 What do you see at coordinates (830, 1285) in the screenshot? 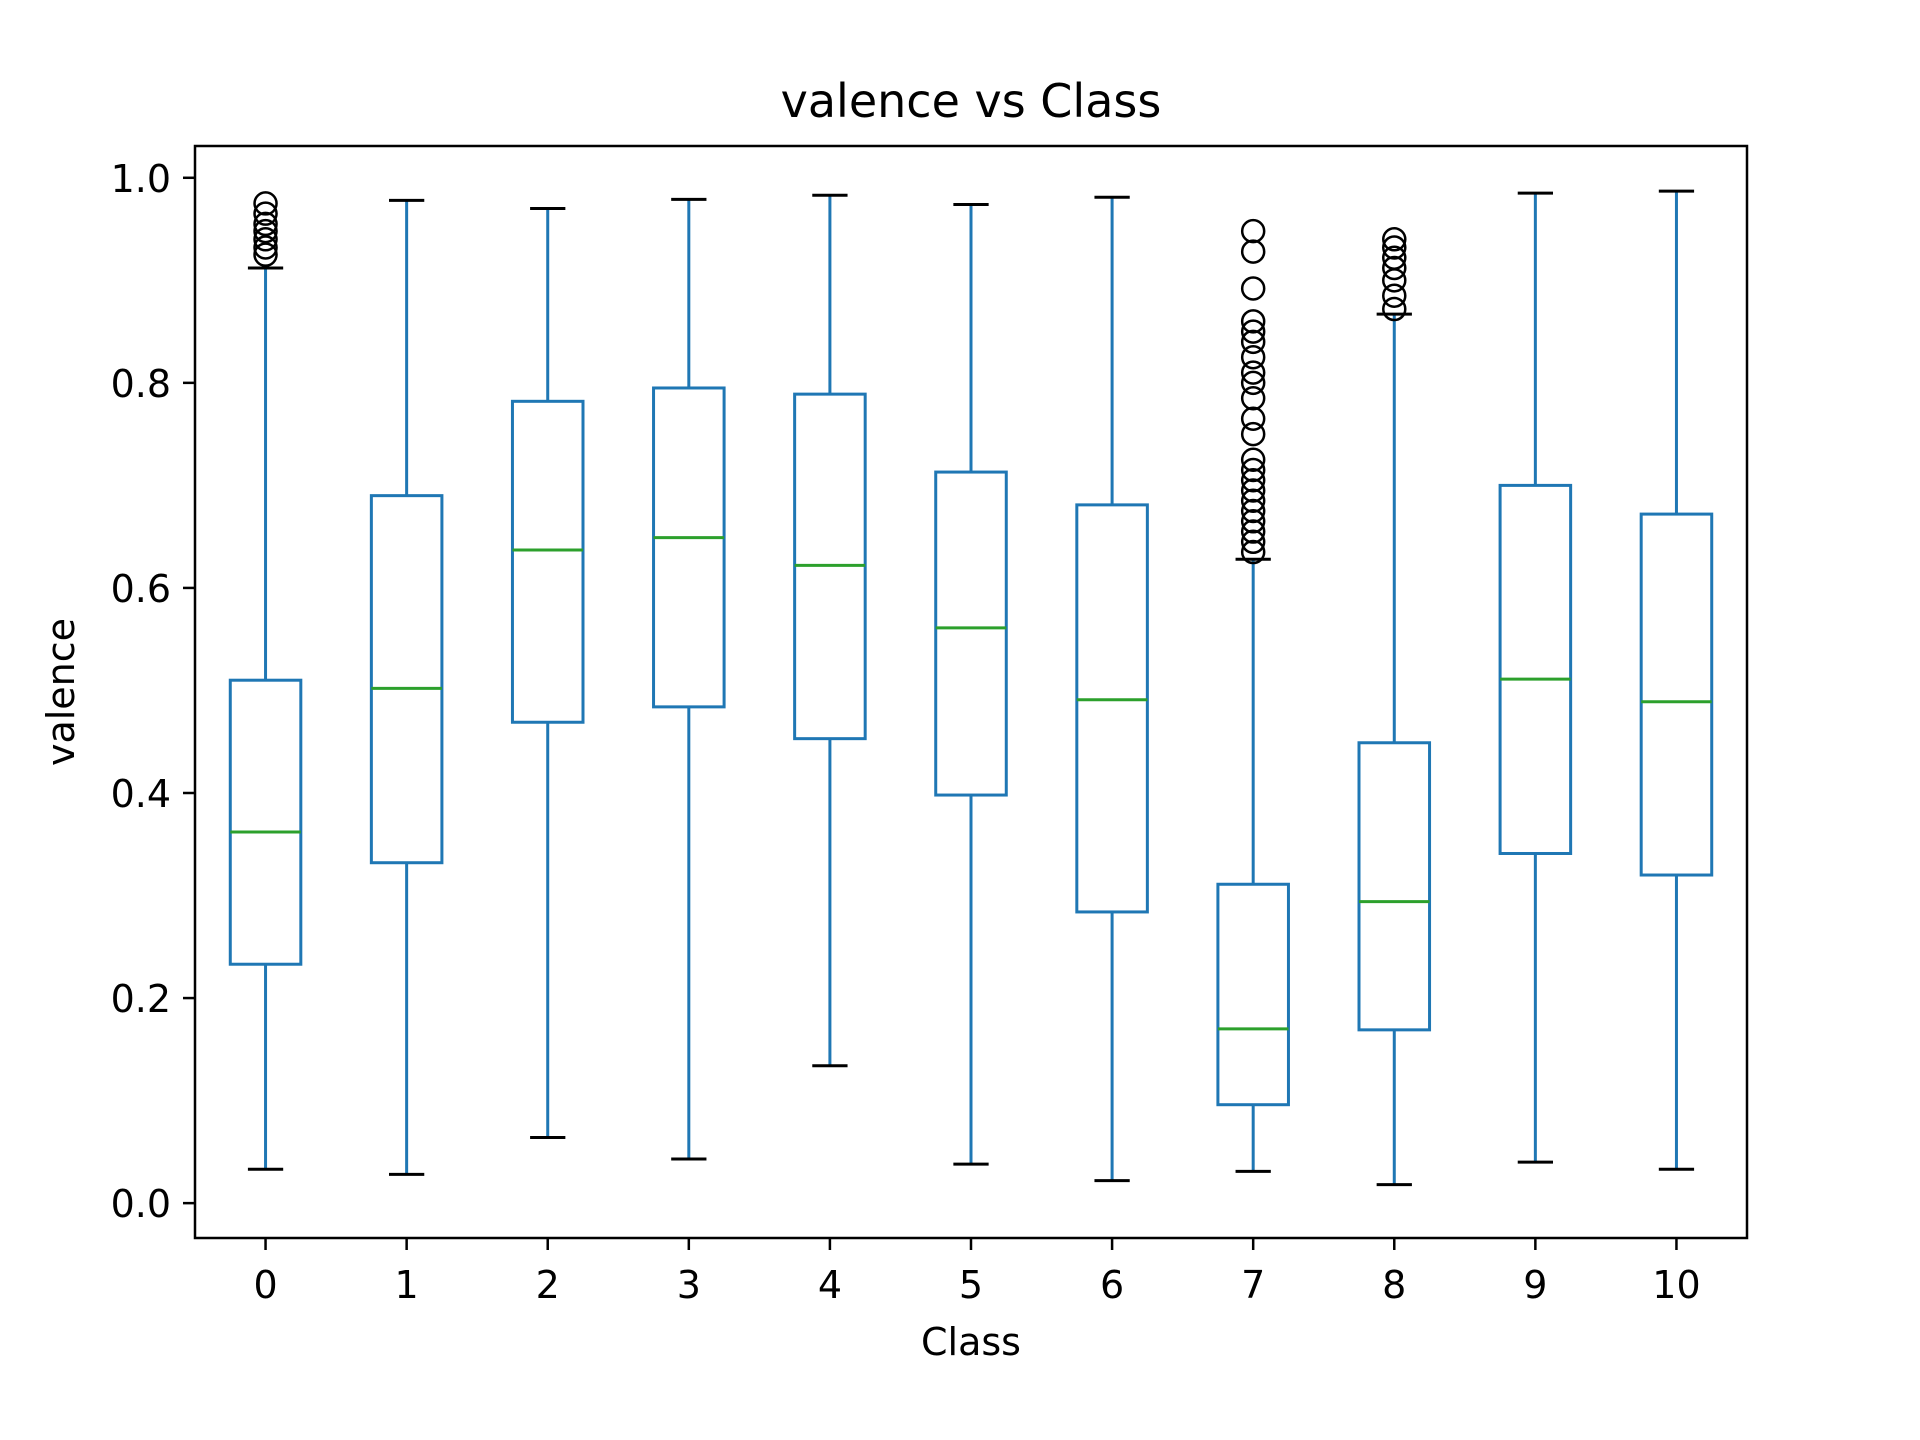
I see `x-tick-label: 4` at bounding box center [830, 1285].